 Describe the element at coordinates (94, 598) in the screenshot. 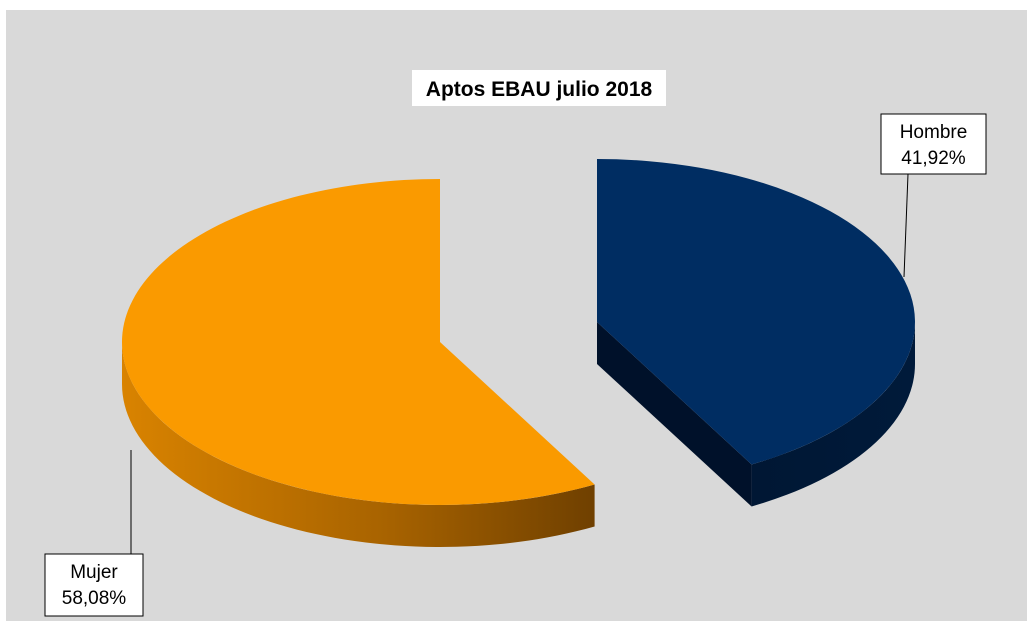

I see `label-mujer-value: 58,08%` at that location.